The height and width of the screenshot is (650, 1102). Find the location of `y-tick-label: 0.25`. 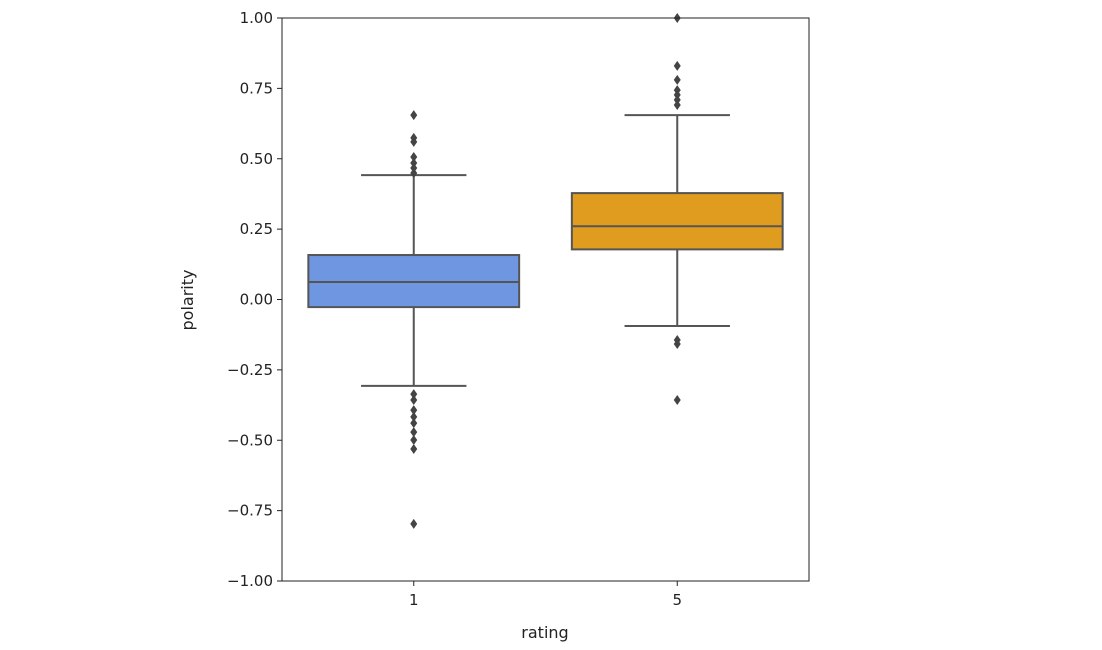

y-tick-label: 0.25 is located at coordinates (256, 229).